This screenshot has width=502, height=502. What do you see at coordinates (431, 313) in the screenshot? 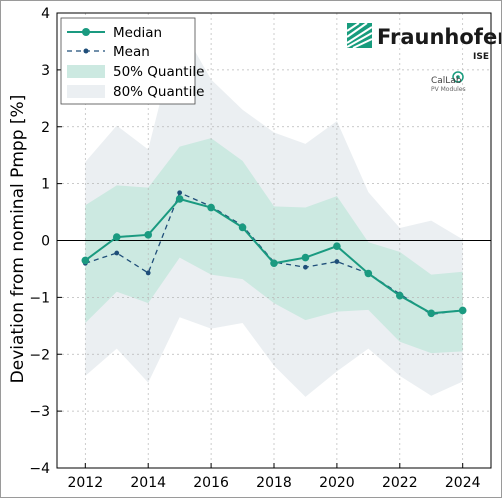
I see `median-point-2023` at bounding box center [431, 313].